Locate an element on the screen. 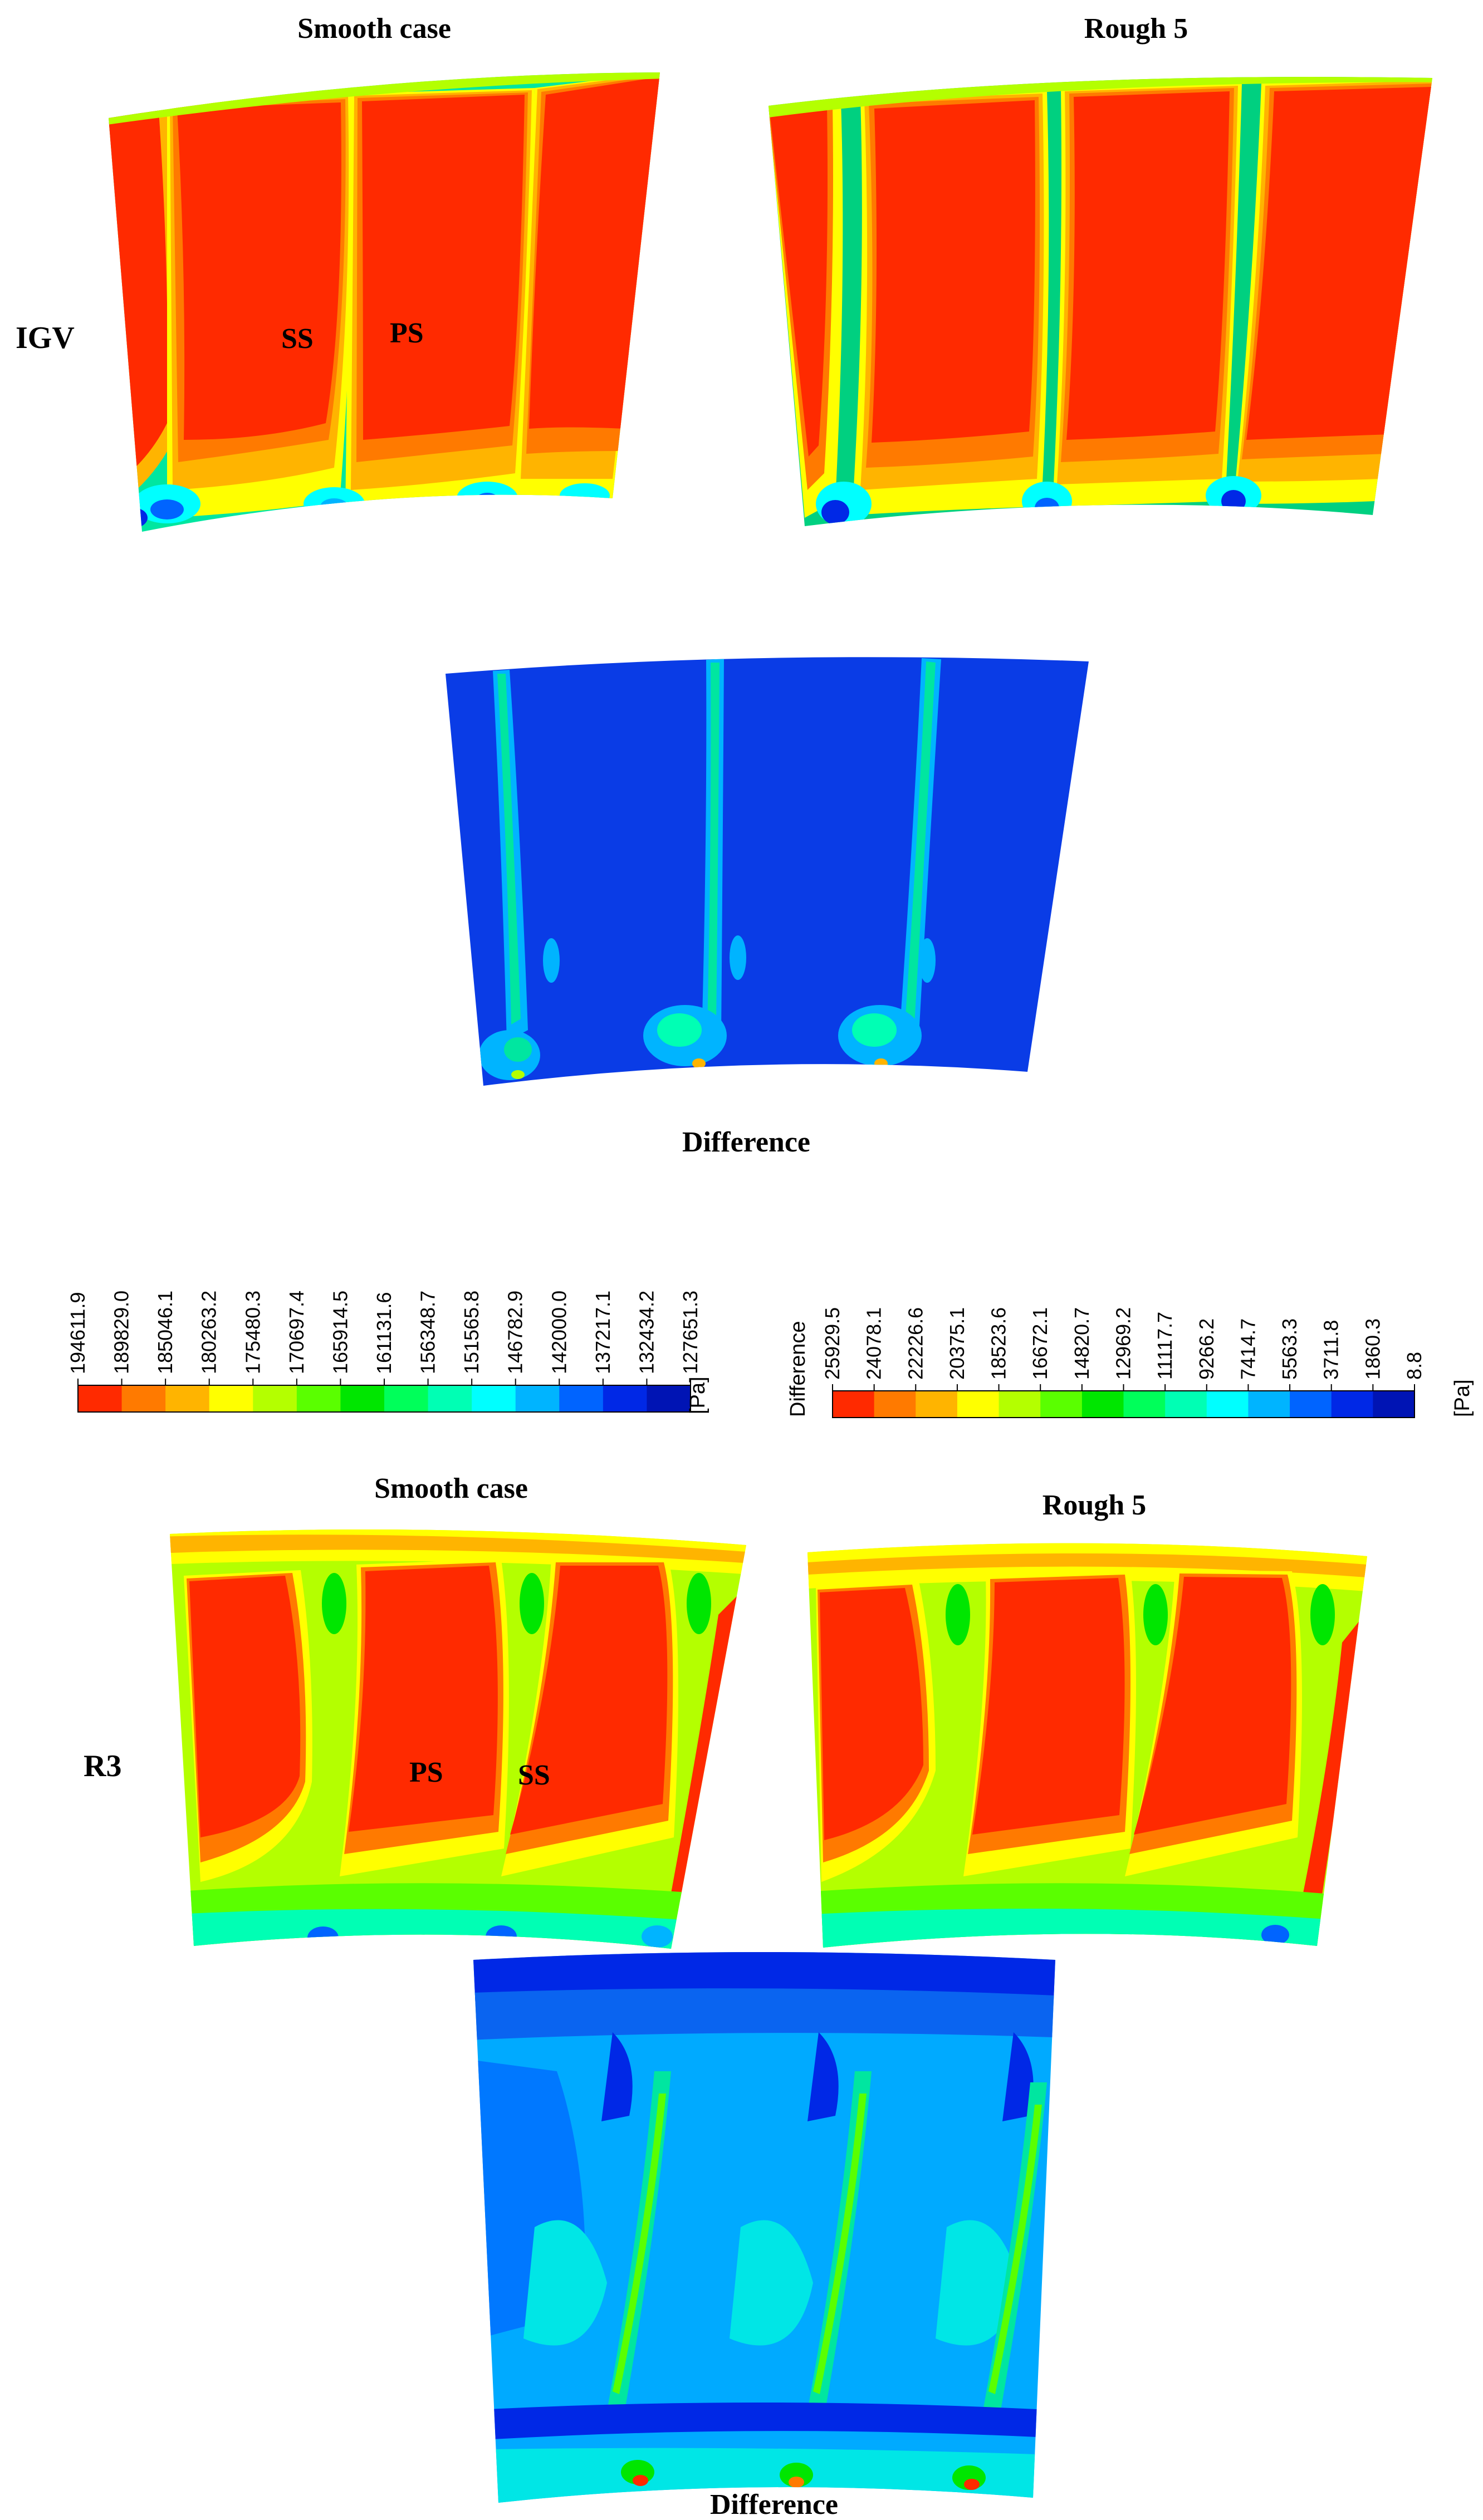 The width and height of the screenshot is (1483, 2520). igv-smooth-contour is located at coordinates (384, 302).